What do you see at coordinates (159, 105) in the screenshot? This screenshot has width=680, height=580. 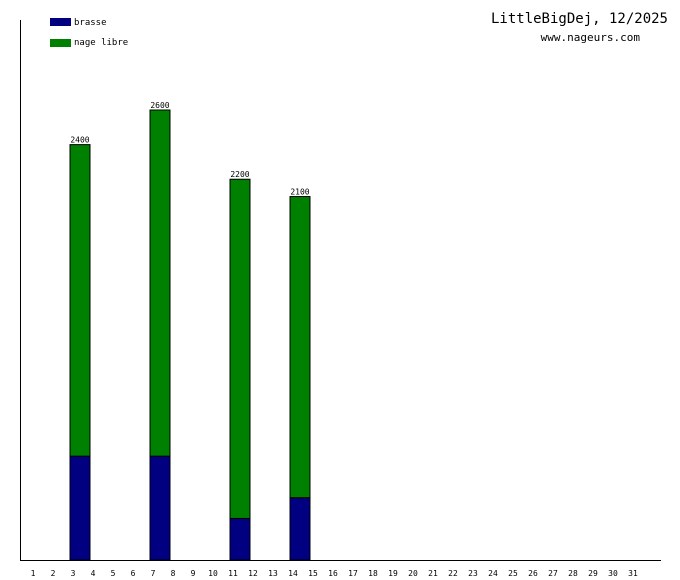 I see `total-label-day-7: 2600` at bounding box center [159, 105].